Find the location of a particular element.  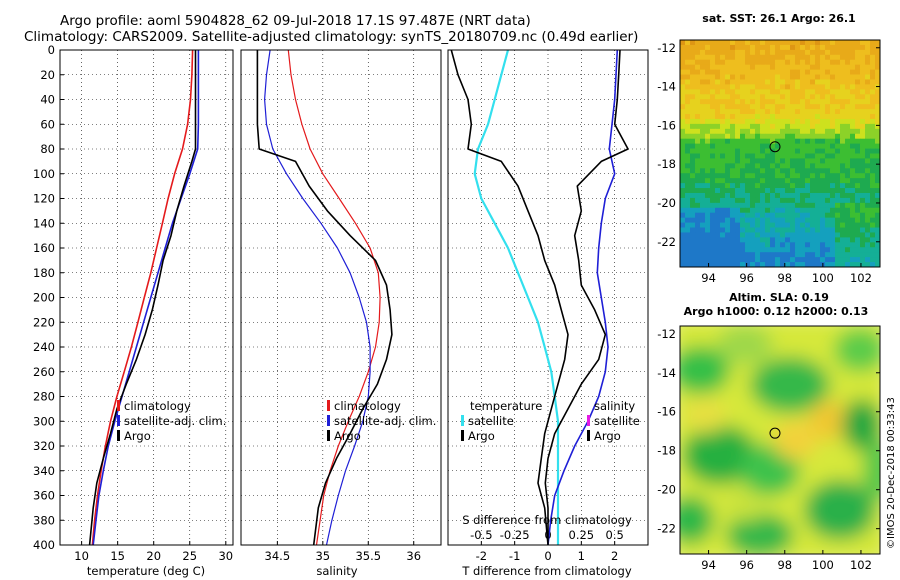

y-tick-label: 60 is located at coordinates (47, 124).